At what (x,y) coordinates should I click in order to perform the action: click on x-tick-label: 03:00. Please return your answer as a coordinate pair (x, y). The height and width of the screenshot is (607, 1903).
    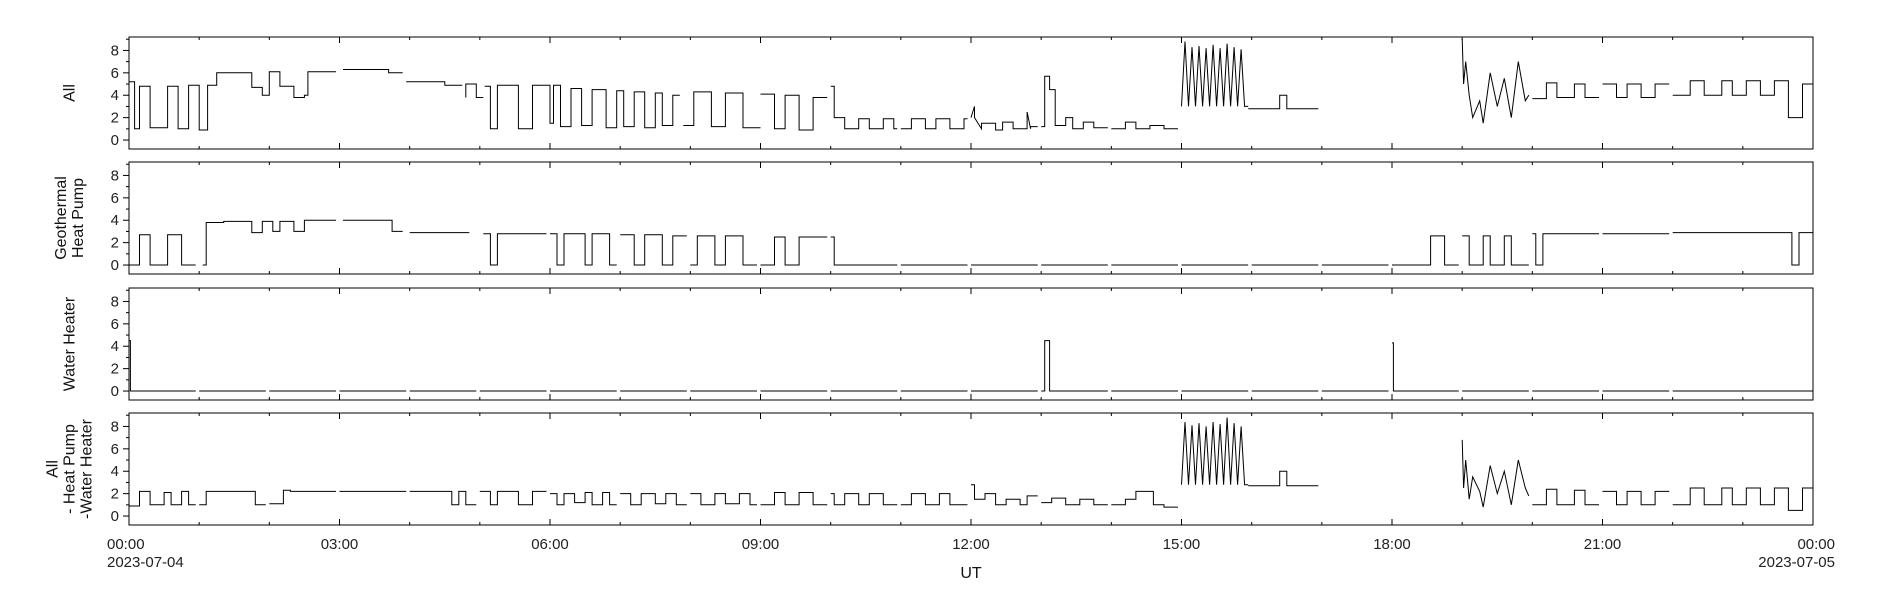
    Looking at the image, I should click on (340, 544).